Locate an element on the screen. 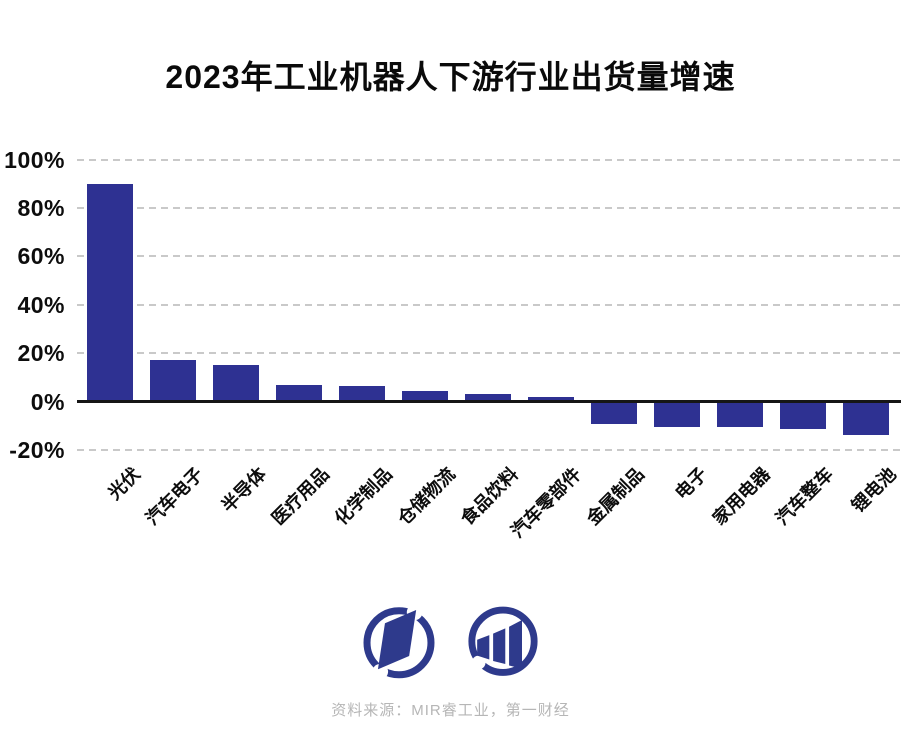 The width and height of the screenshot is (901, 735). category-label: 医疗用品 is located at coordinates (300, 496).